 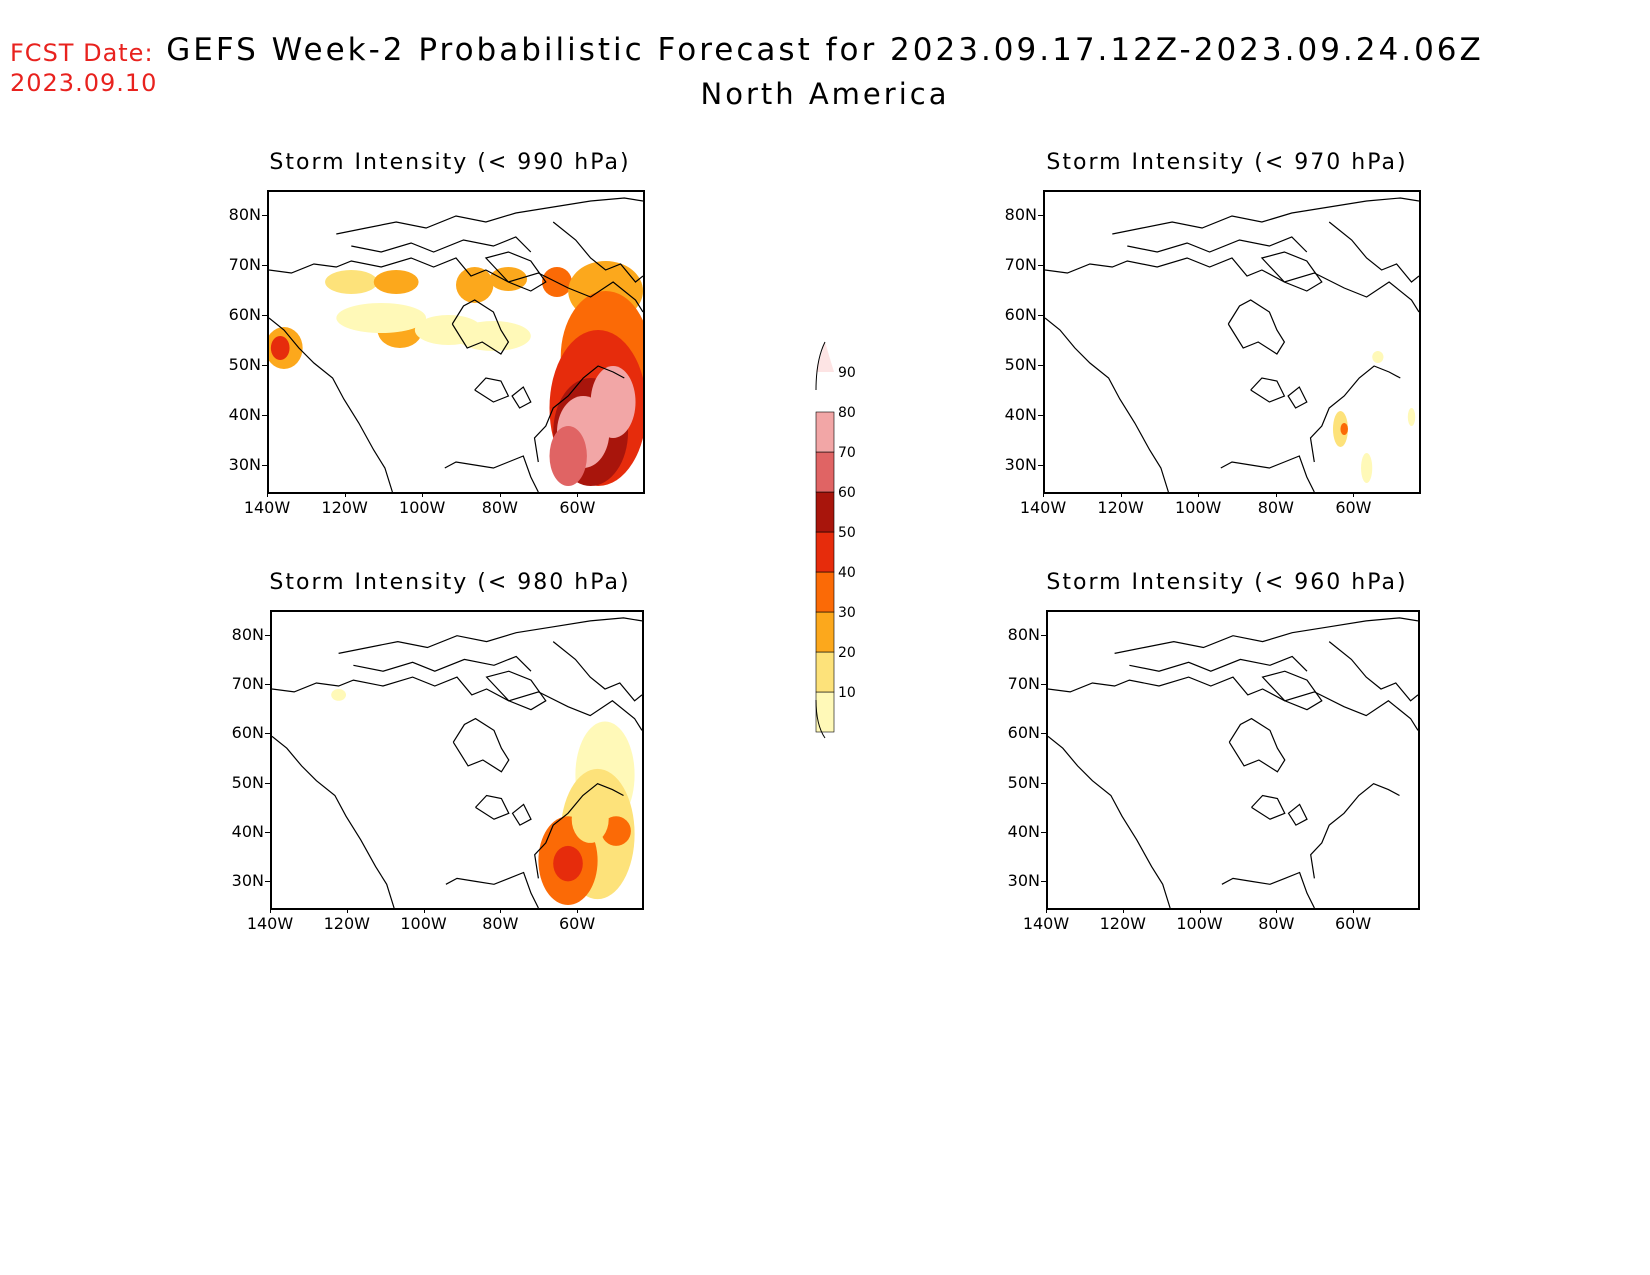 I want to click on lon-tick-label: 120W, so click(x=344, y=507).